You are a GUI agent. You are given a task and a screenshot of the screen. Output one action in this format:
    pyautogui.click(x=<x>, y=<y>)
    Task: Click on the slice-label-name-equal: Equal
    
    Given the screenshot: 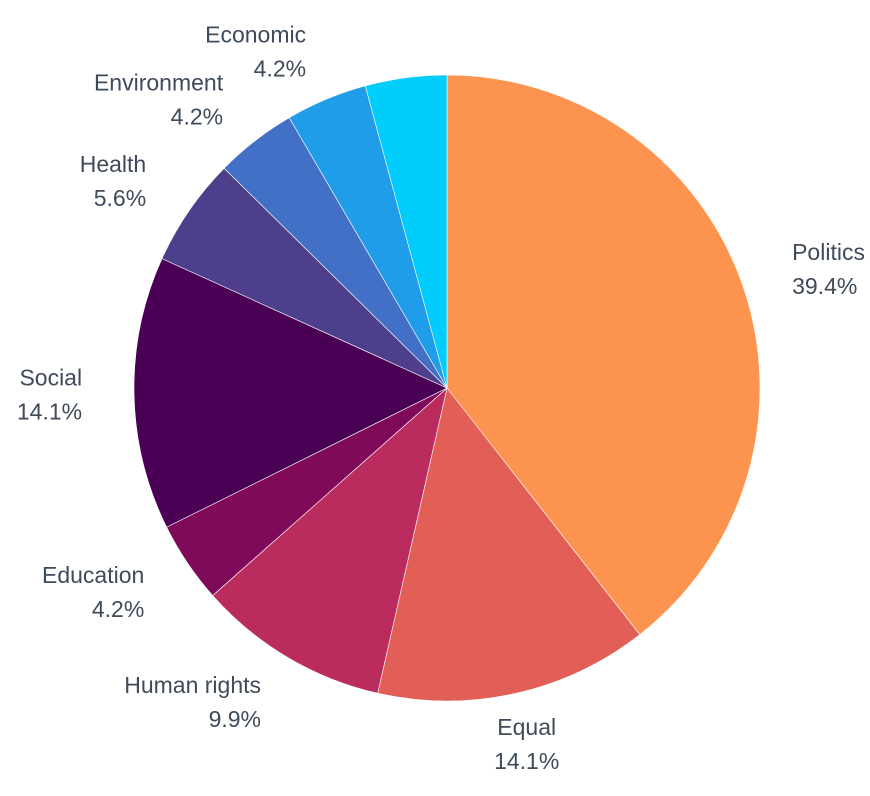 What is the action you would take?
    pyautogui.click(x=526, y=727)
    